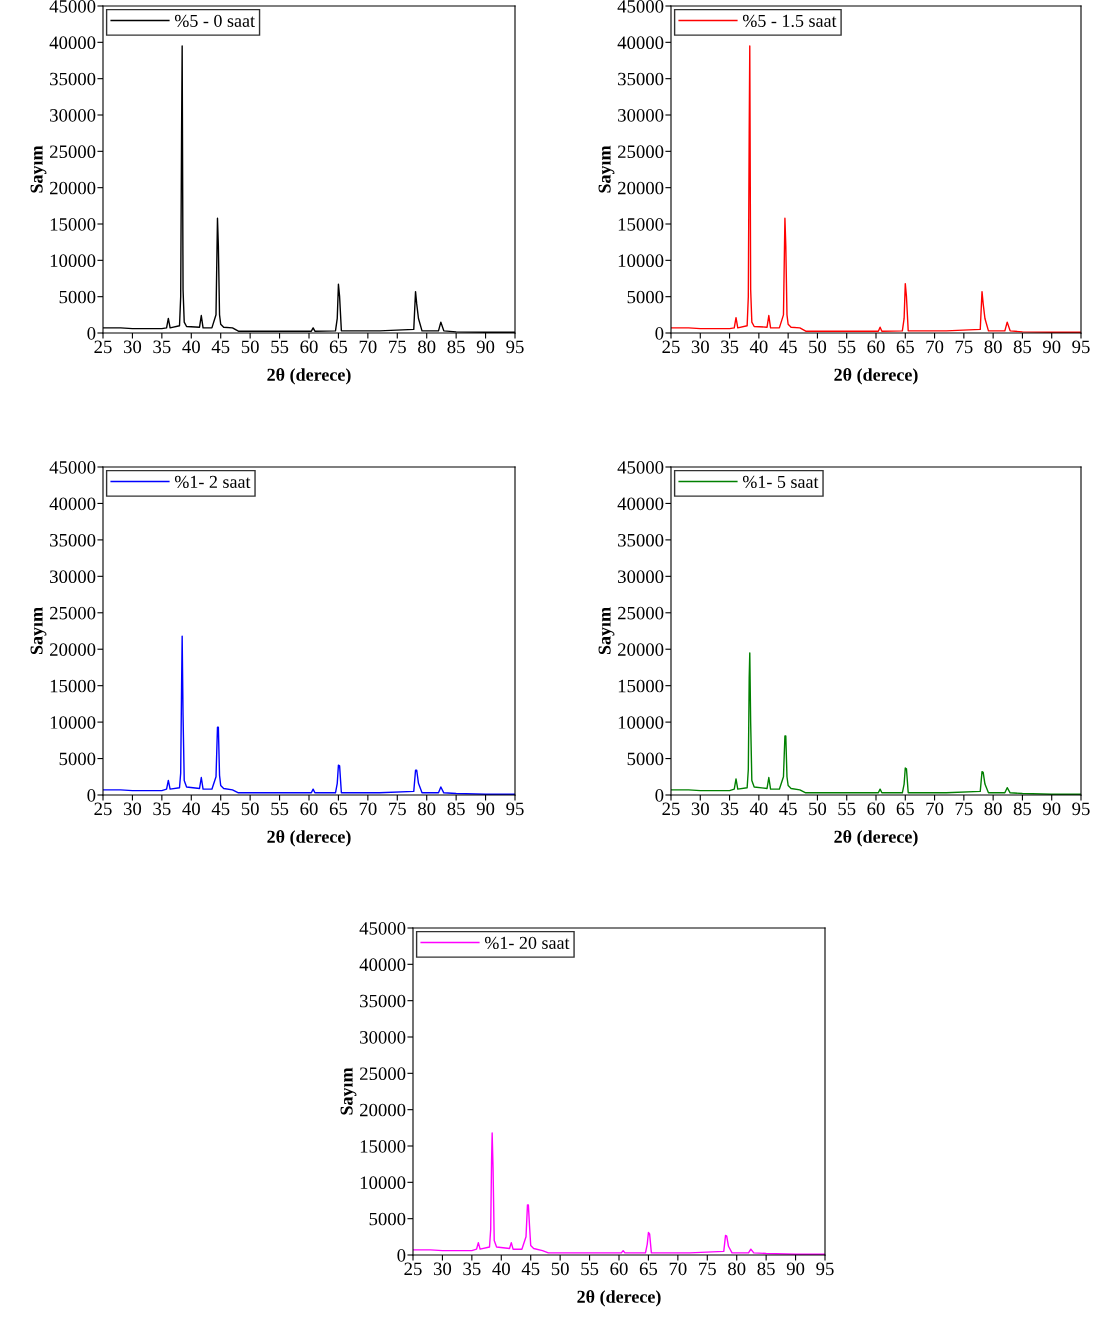 Image resolution: width=1105 pixels, height=1327 pixels. Describe the element at coordinates (780, 481) in the screenshot. I see `legend-label: %1- 5 saat` at that location.